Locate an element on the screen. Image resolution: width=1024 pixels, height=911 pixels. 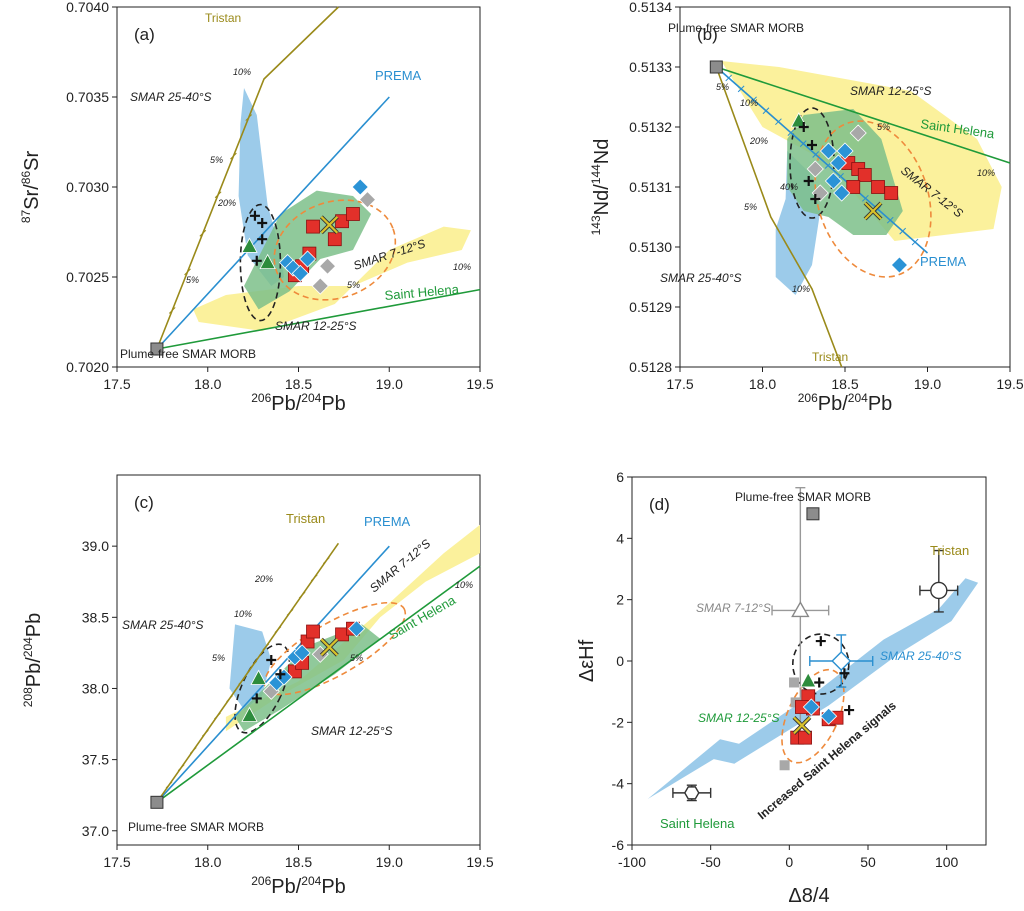
y-tick-label: 0.5130 is located at coordinates (650, 247).